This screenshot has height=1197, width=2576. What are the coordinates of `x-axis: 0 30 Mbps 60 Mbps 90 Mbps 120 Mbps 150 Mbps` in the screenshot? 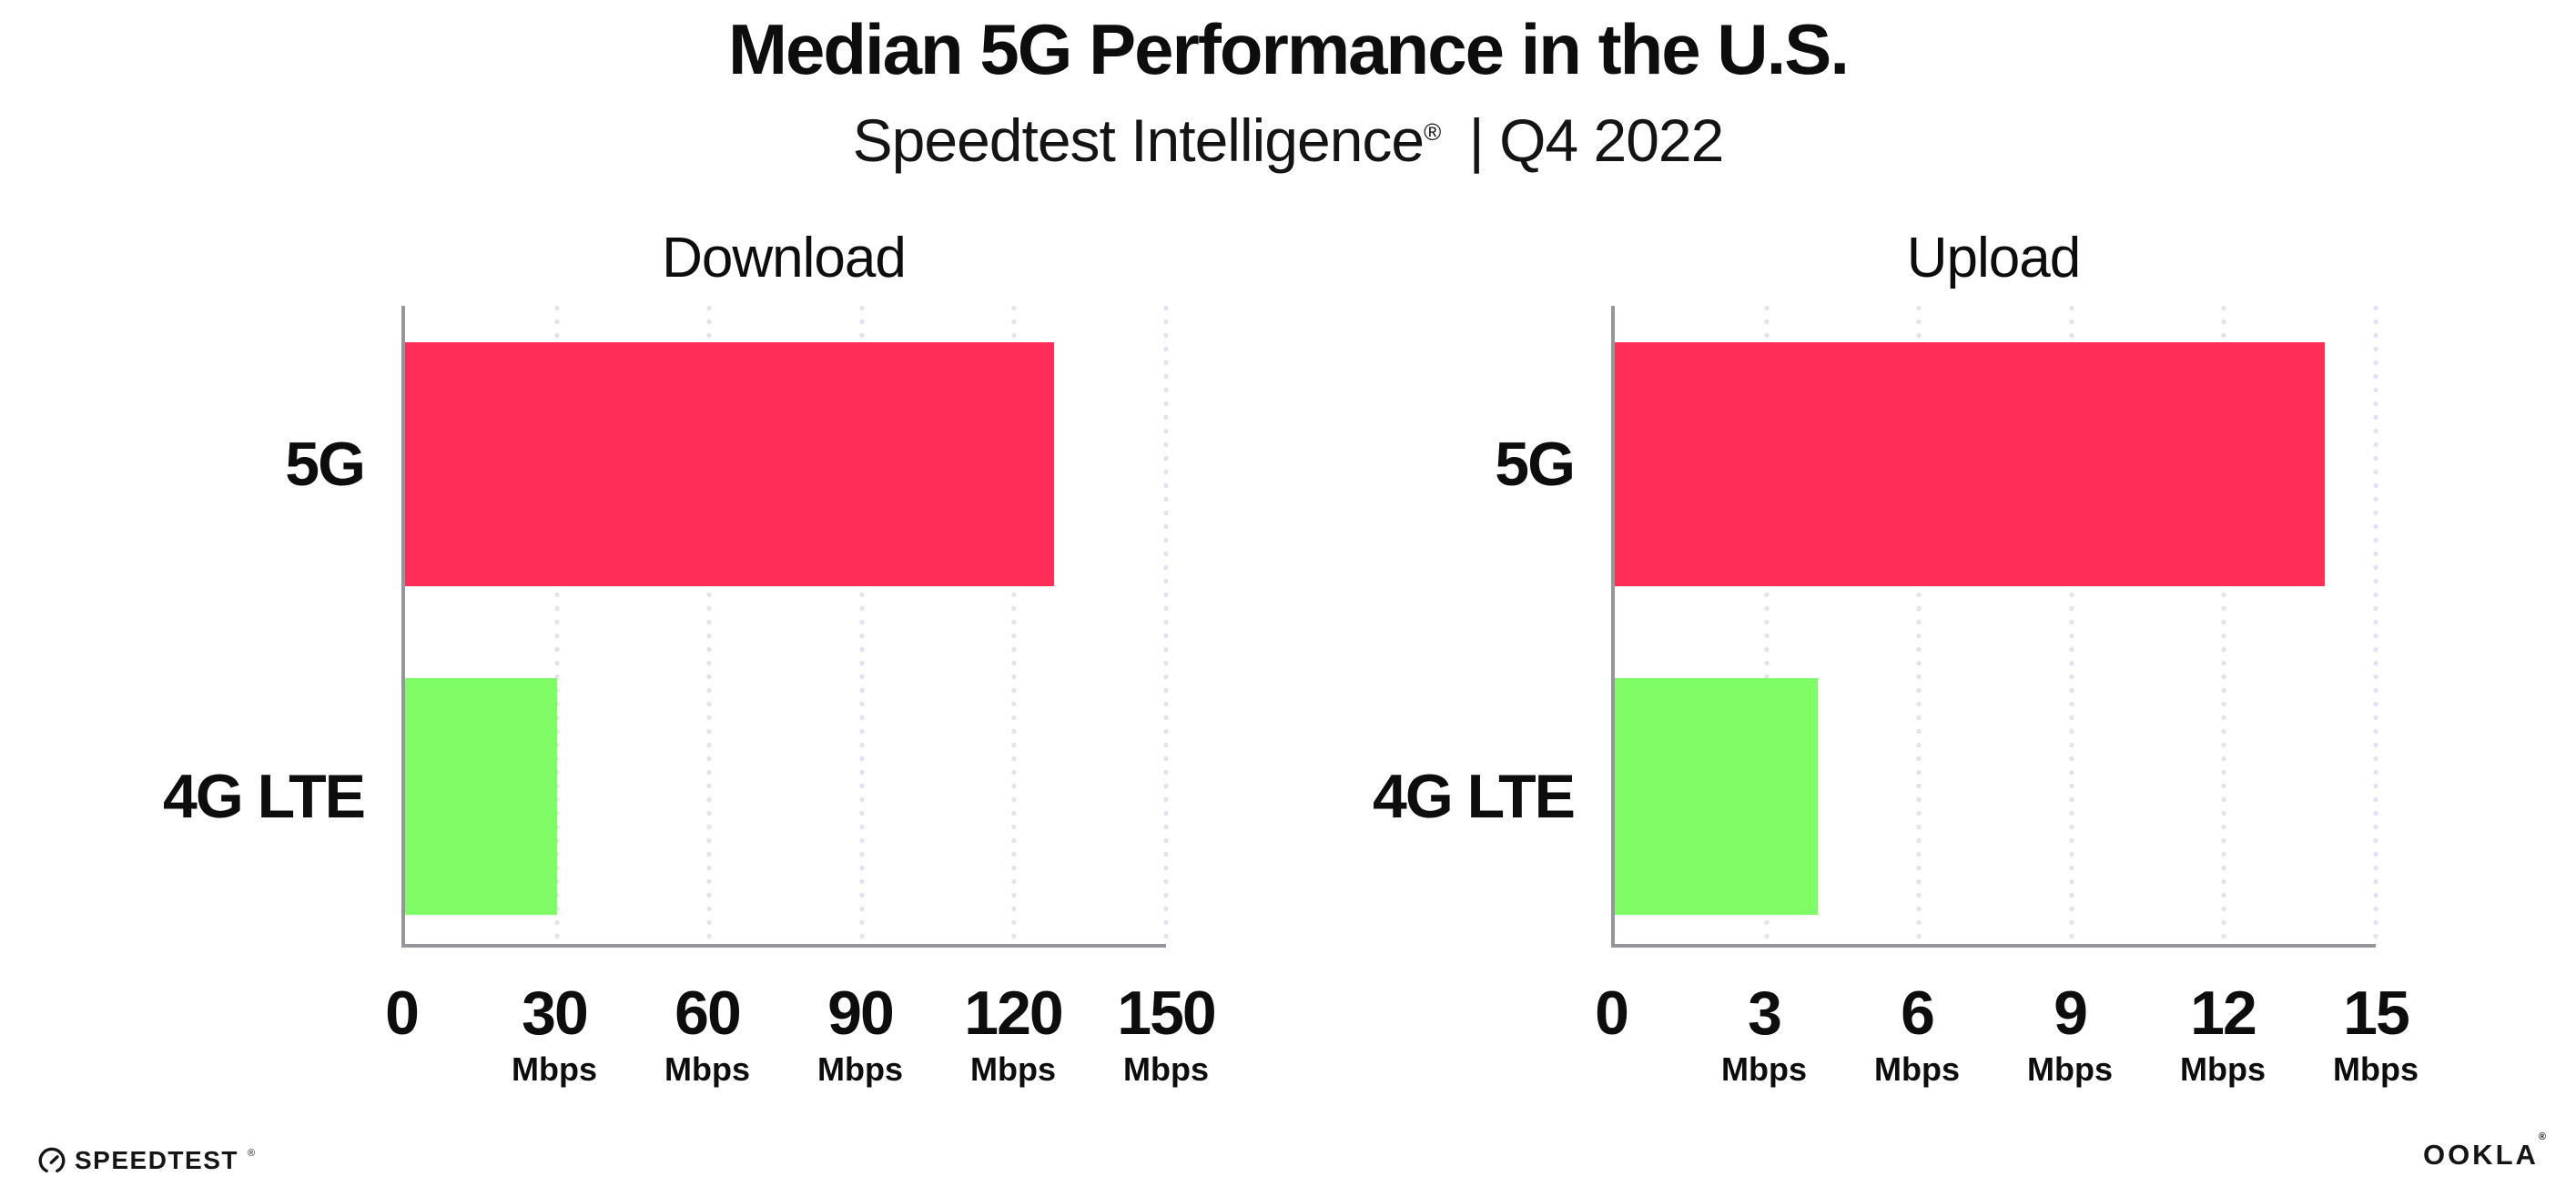 It's located at (801, 1034).